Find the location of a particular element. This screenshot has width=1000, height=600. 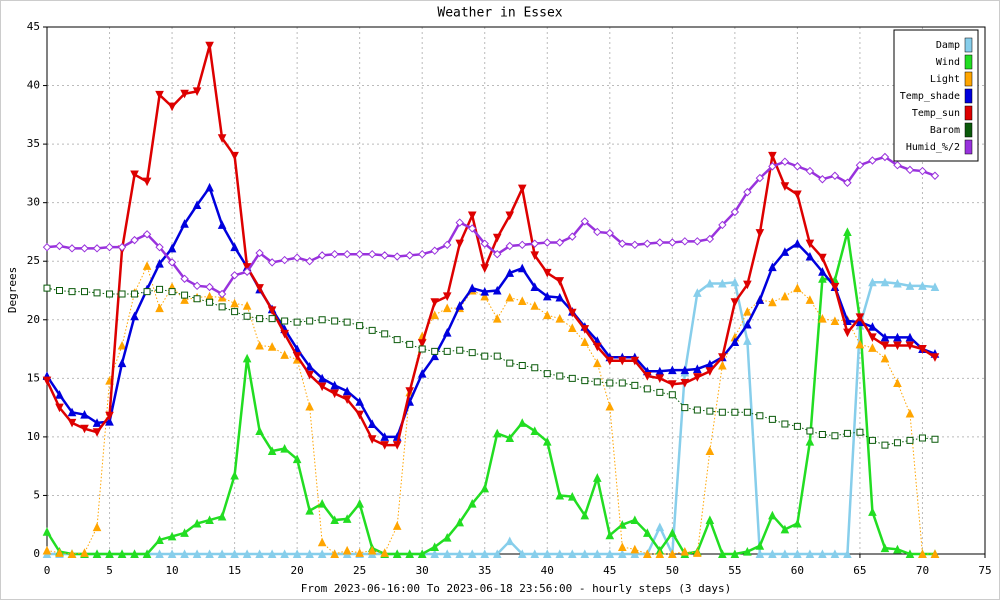

y-tick-label: 20 is located at coordinates (33, 319).